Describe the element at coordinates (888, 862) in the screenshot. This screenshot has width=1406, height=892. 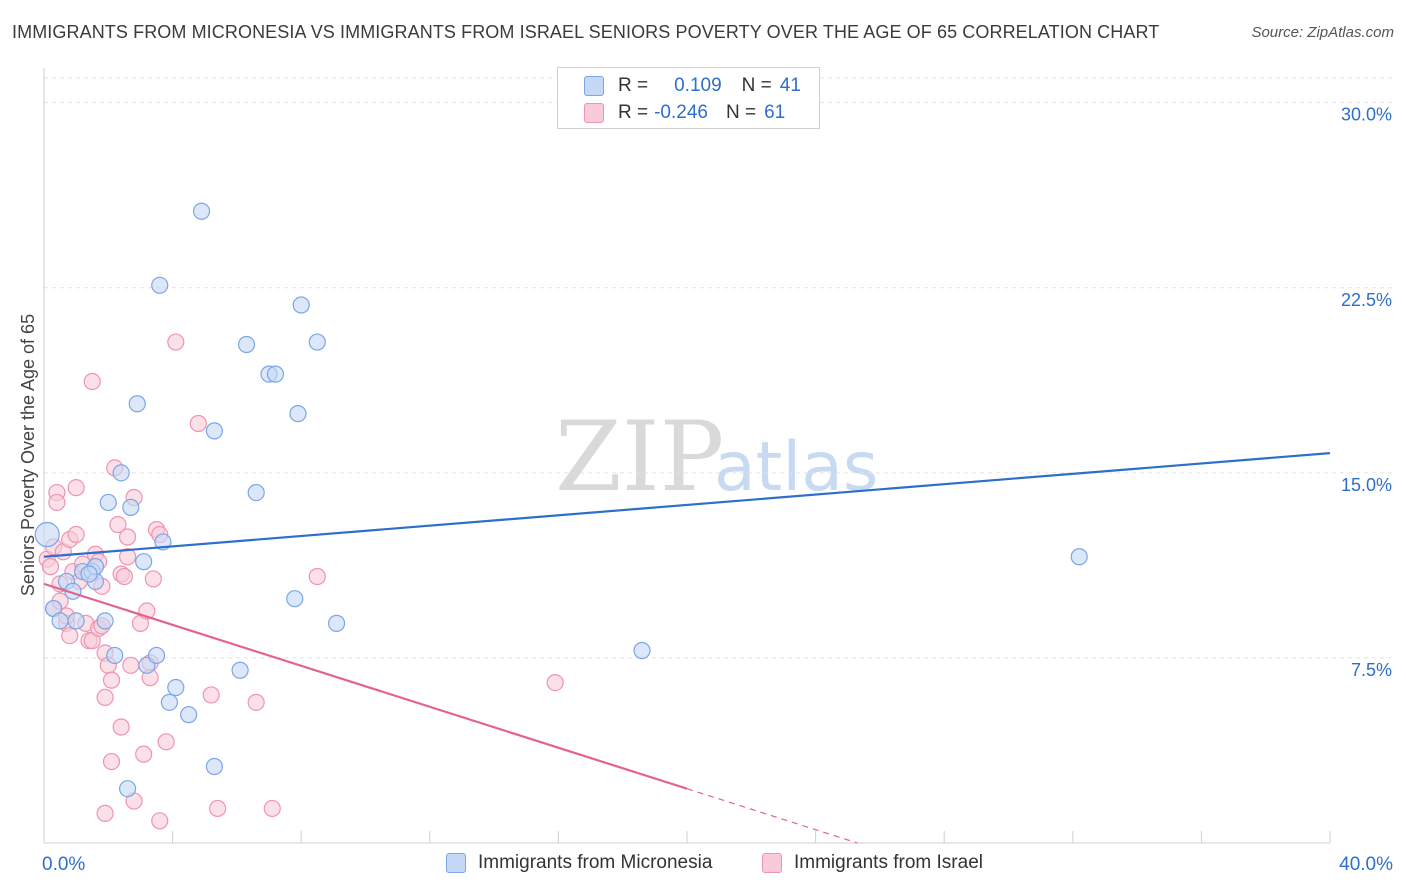
I see `legend-label-israel: Immigrants from Israel` at that location.